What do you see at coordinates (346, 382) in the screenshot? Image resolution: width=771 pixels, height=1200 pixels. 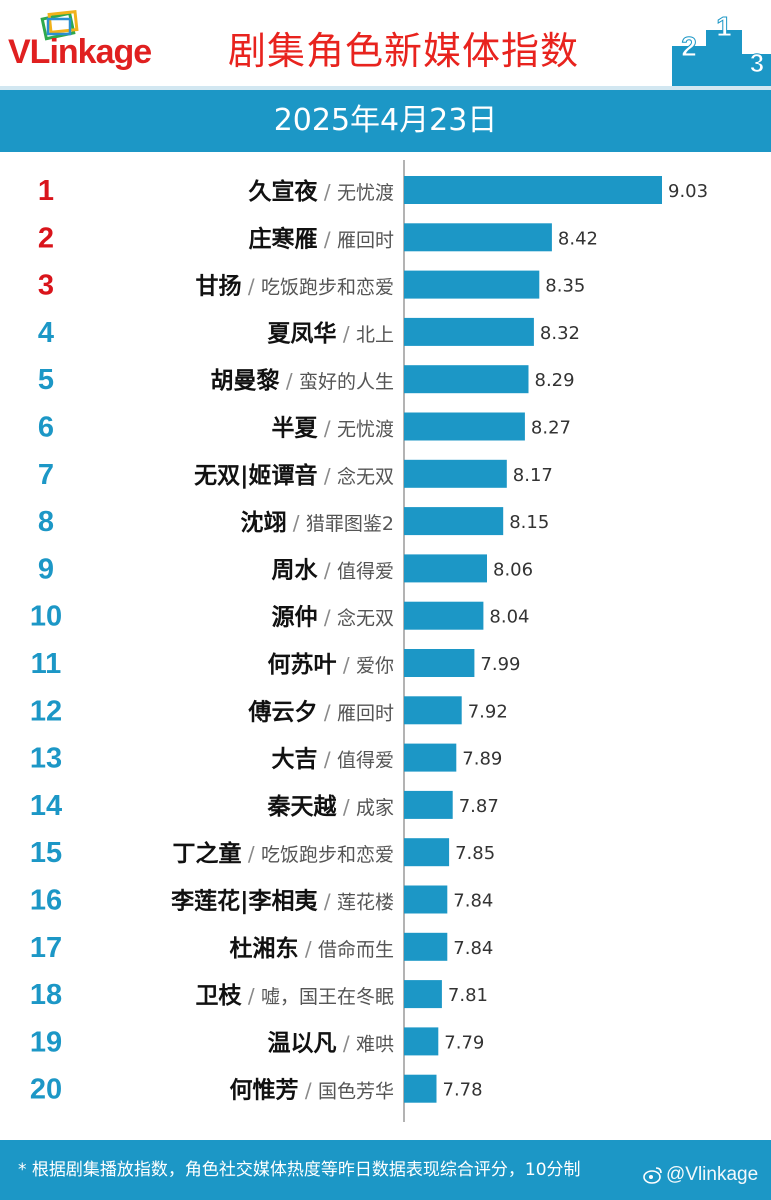 I see `drama-name: 蛮好的人生` at bounding box center [346, 382].